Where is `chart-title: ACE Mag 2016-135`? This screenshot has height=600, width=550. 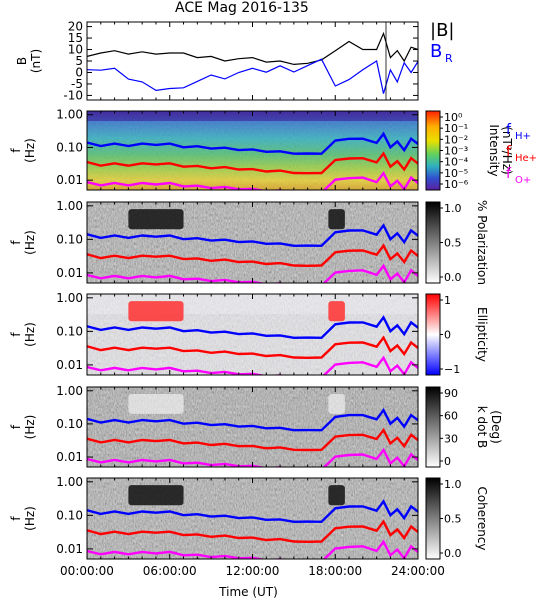
chart-title: ACE Mag 2016-135 is located at coordinates (242, 8).